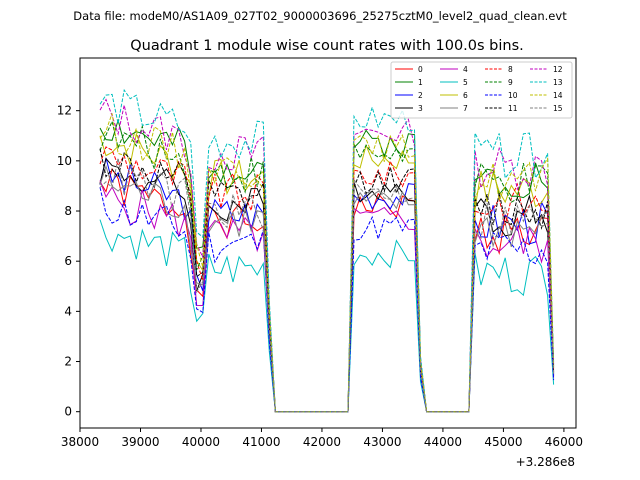 The height and width of the screenshot is (480, 640). Describe the element at coordinates (68, 211) in the screenshot. I see `y-tick-label: 8` at that location.